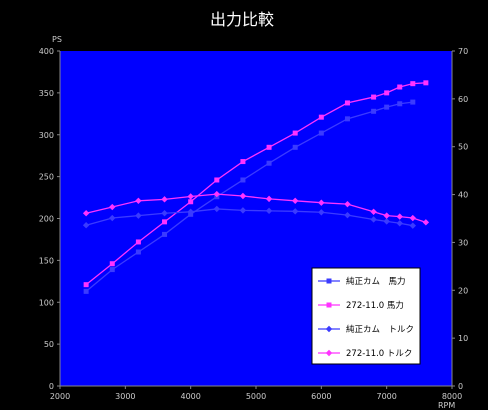 This screenshot has height=410, width=488. Describe the element at coordinates (446, 405) in the screenshot. I see `x-axis-label: RPM` at that location.